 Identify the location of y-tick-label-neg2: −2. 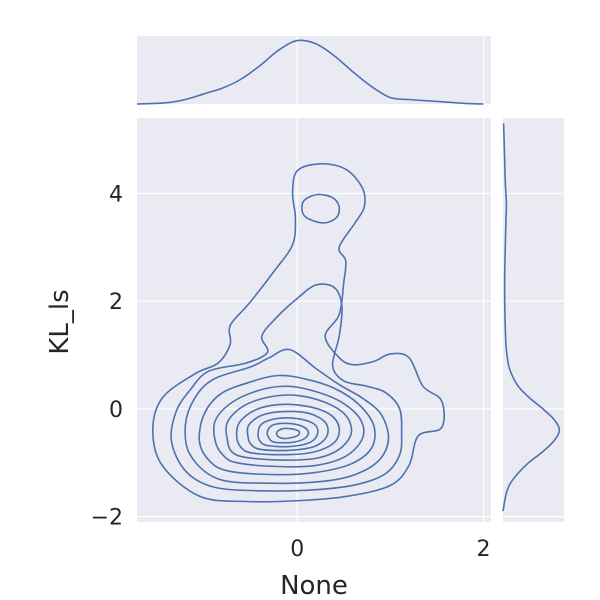
(107, 518).